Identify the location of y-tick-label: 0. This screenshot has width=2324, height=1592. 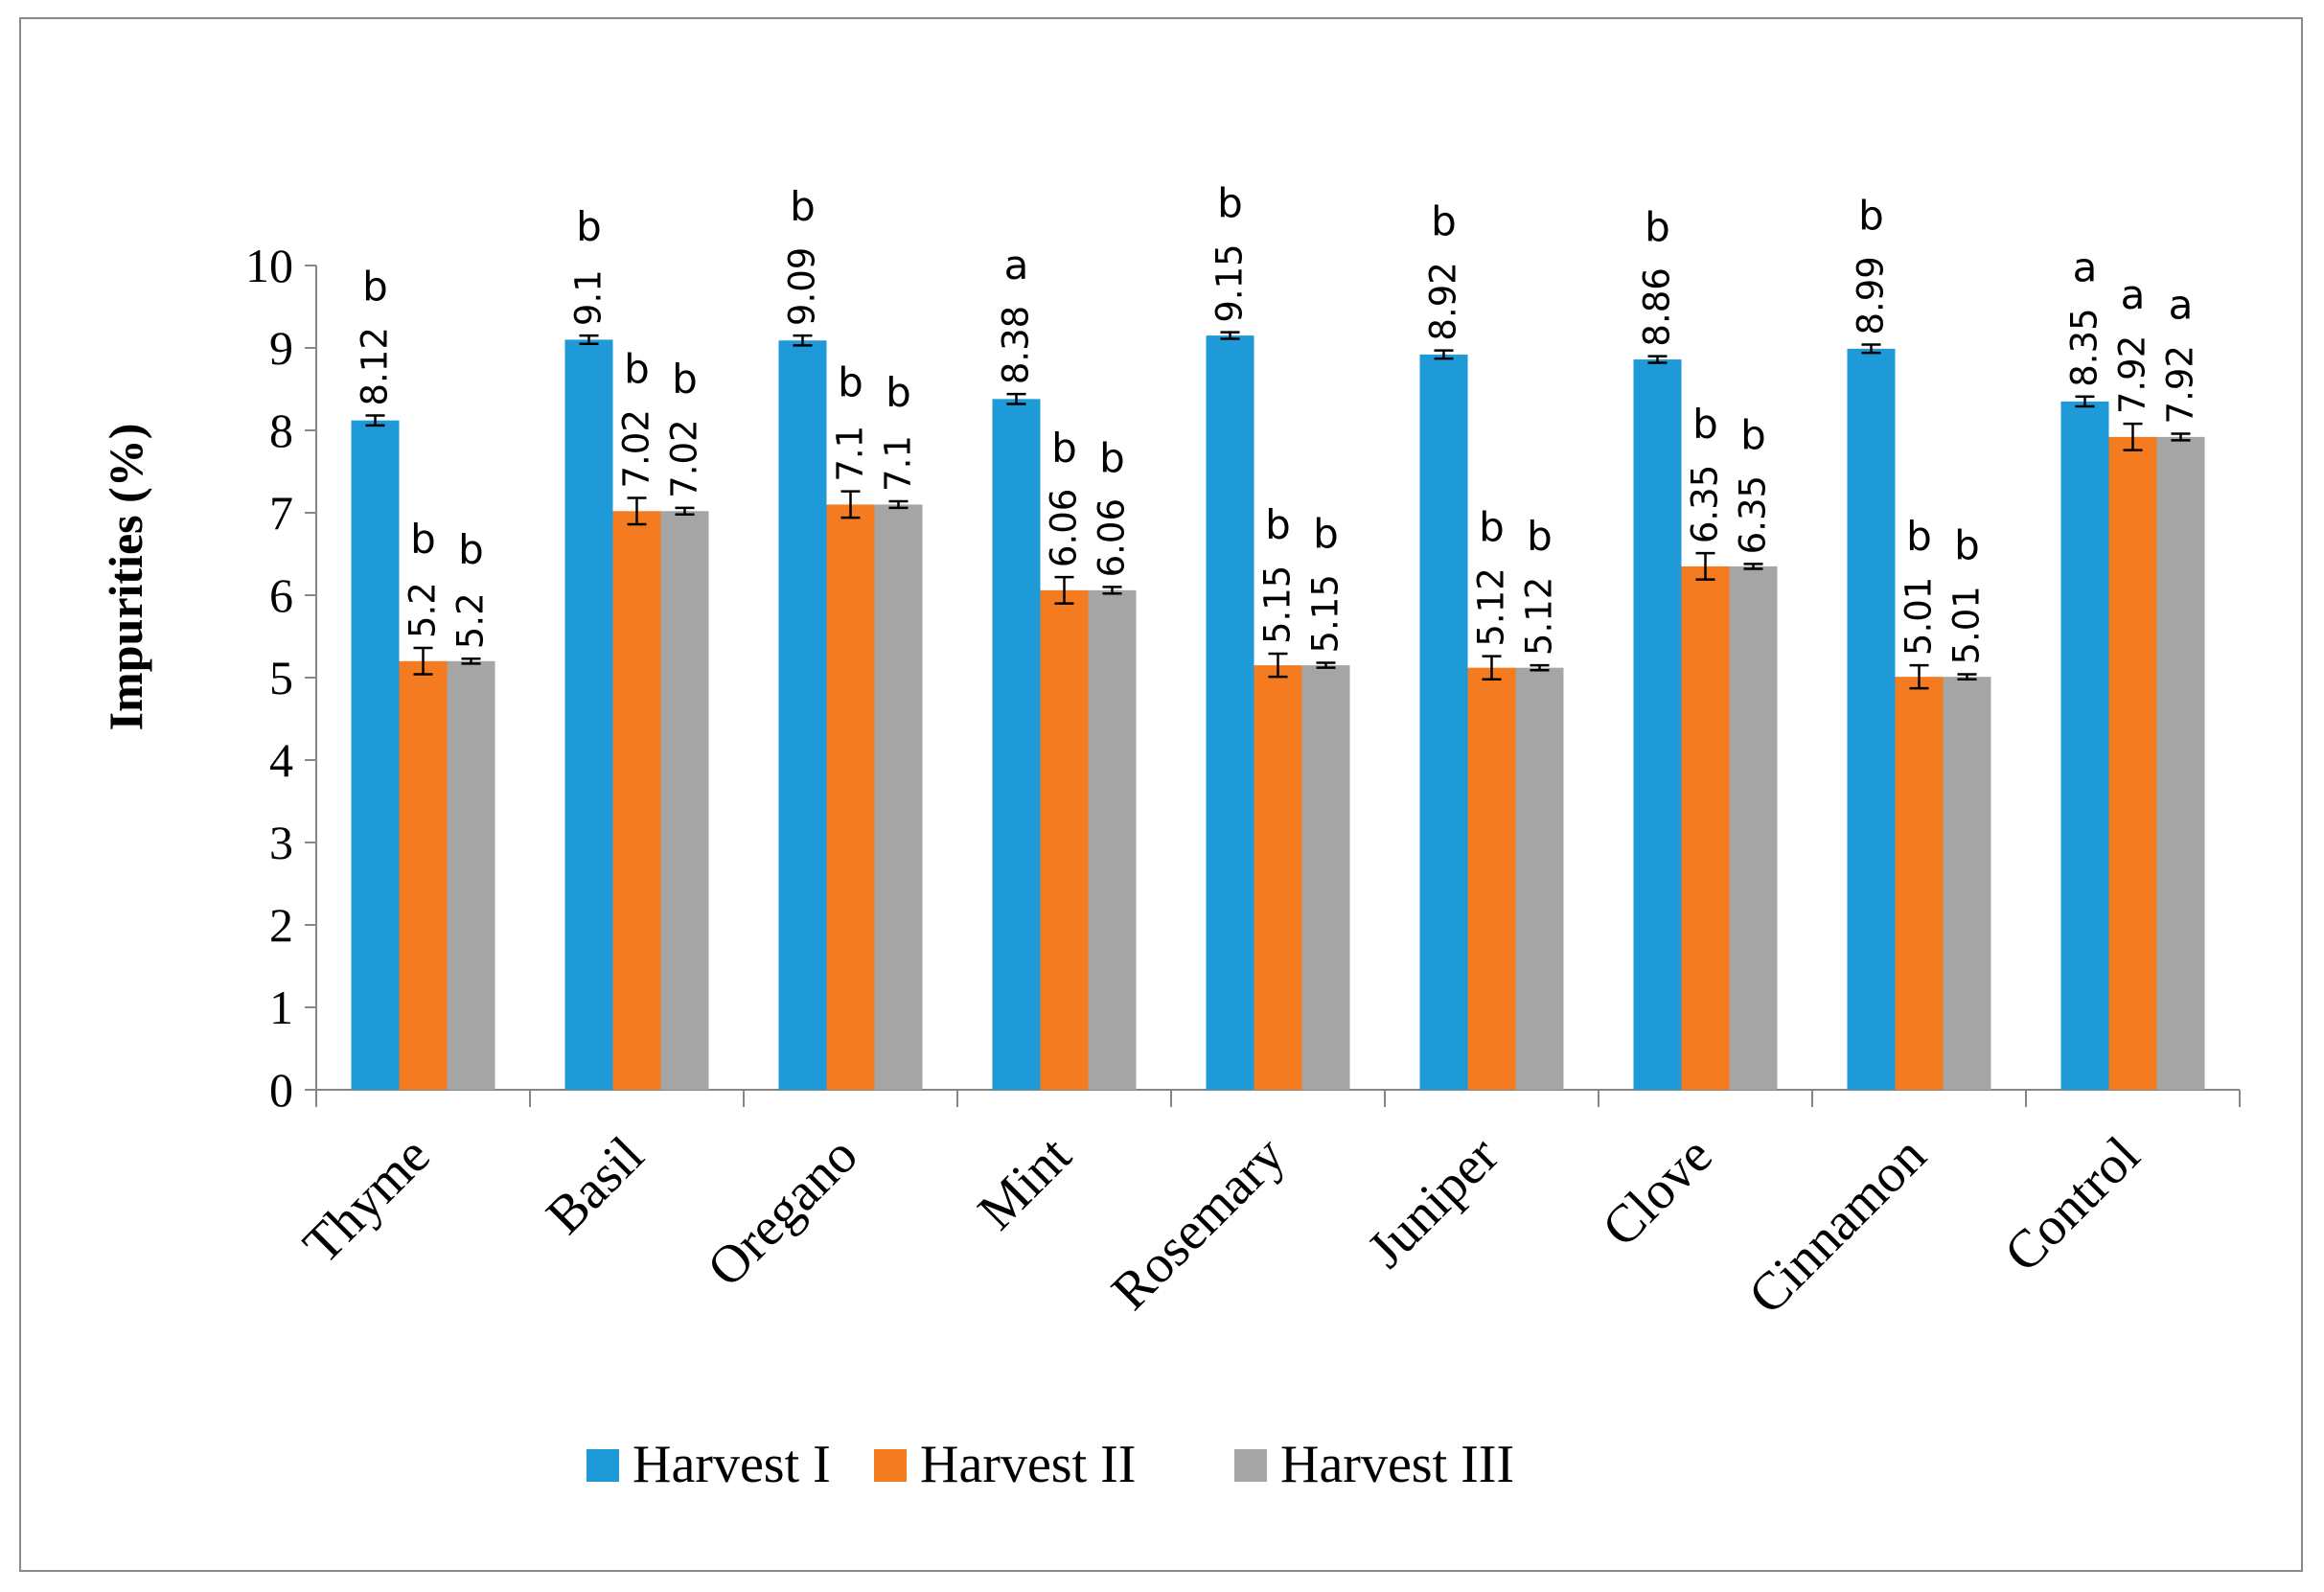
(281, 1090).